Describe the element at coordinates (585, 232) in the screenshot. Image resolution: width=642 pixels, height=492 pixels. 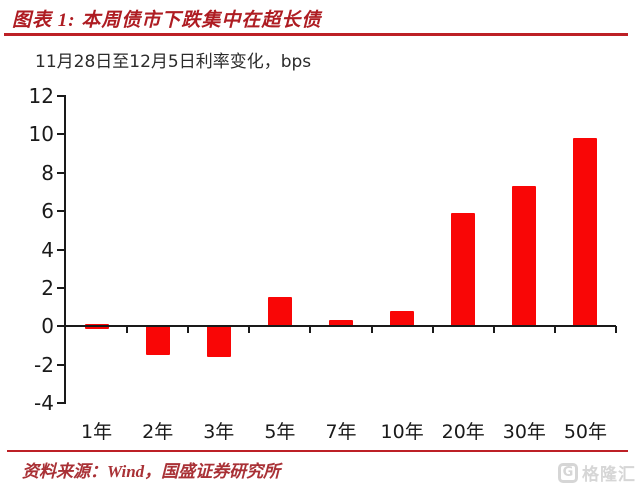
I see `bar-50年` at that location.